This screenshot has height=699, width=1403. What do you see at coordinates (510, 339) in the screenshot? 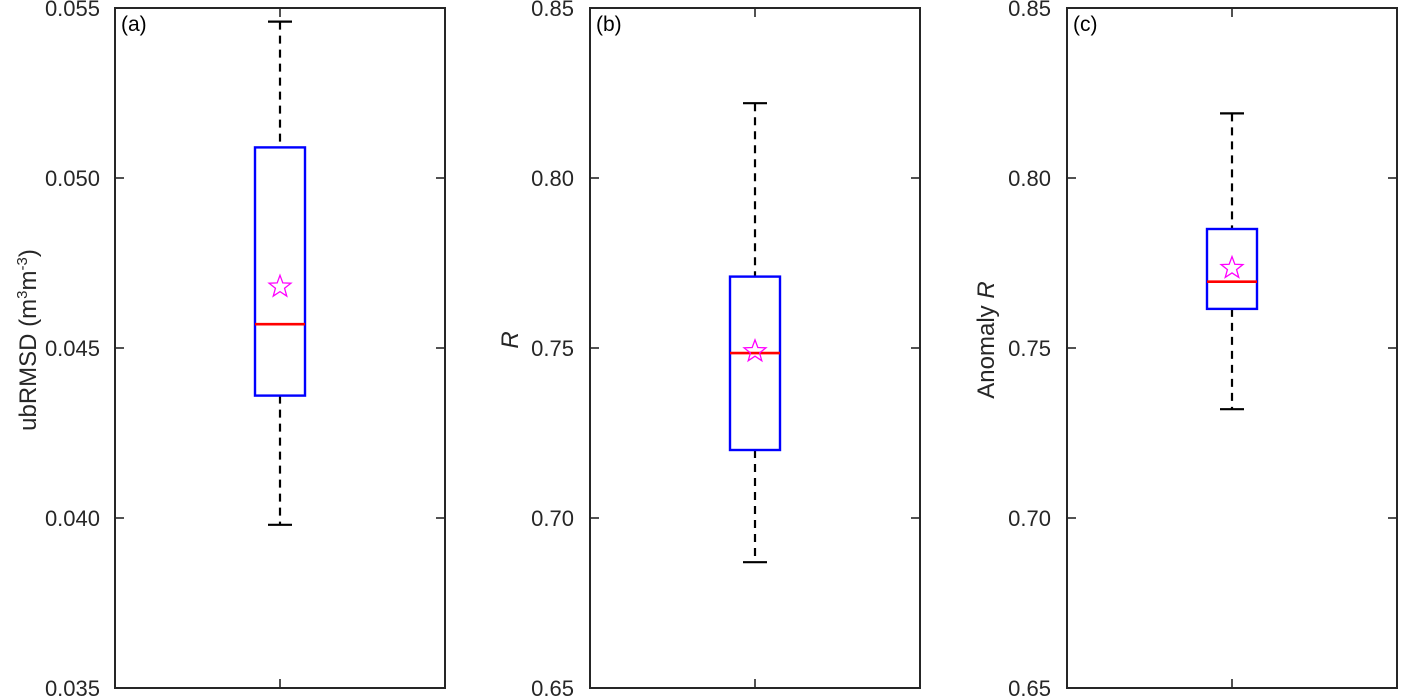
I see `y-axis-title: R` at bounding box center [510, 339].